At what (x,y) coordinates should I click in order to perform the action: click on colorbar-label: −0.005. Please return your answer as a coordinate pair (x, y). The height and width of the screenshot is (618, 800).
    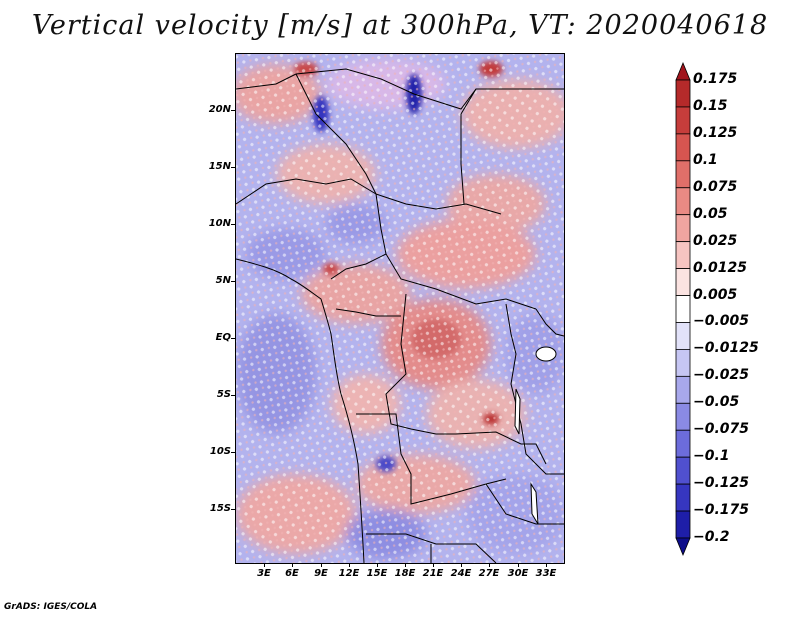
    Looking at the image, I should click on (721, 321).